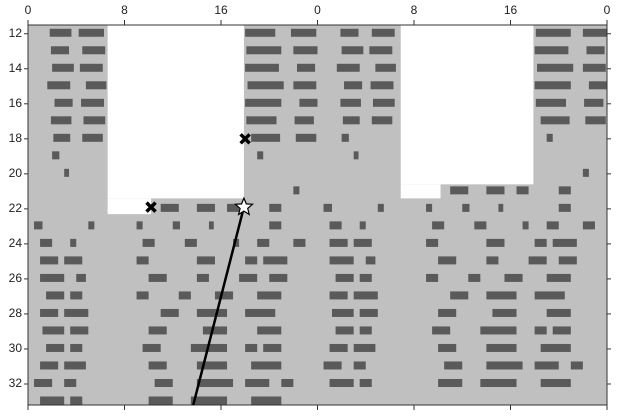  I want to click on y-tick-label: 16, so click(16, 103).